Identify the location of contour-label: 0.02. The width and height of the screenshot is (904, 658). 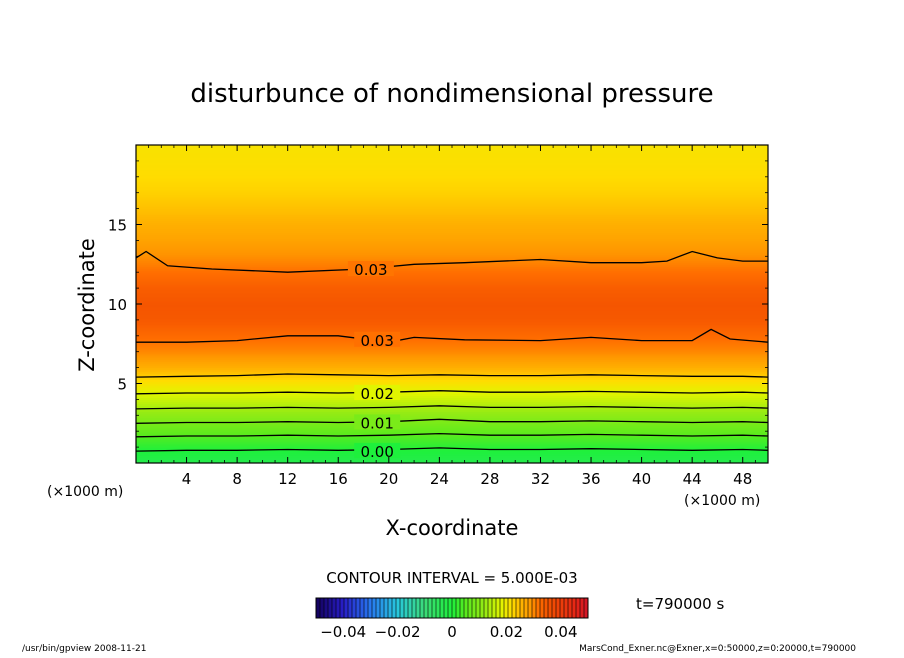
(376, 394).